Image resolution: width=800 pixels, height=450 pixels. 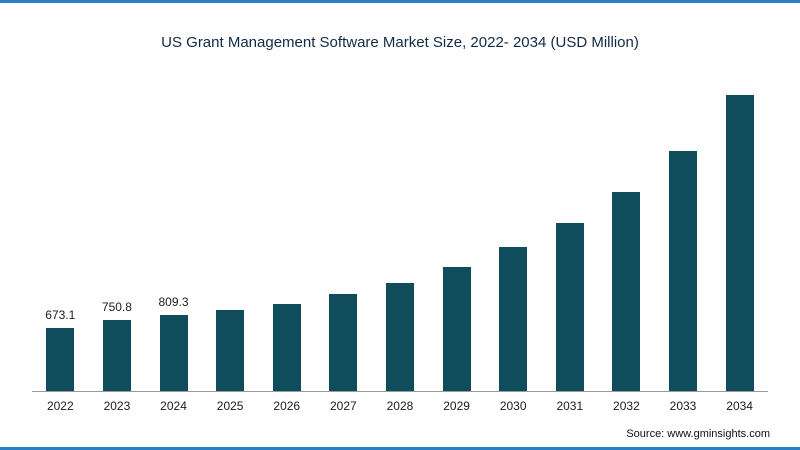 I want to click on bar-column-2024: 809.3, so click(x=173, y=343).